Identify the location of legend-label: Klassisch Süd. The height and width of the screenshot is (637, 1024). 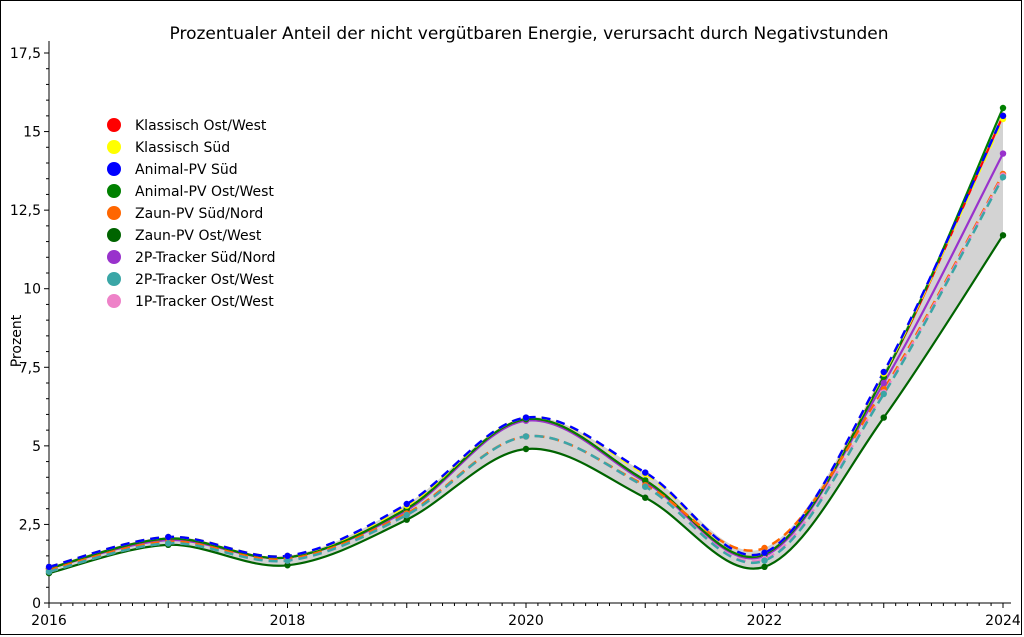
(182, 148).